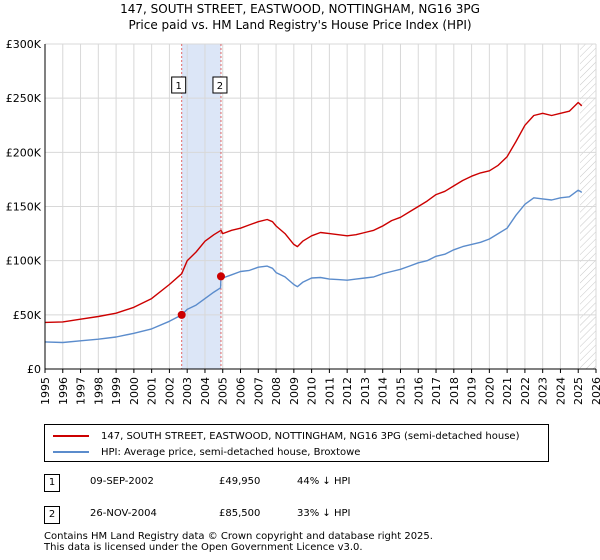  I want to click on x-tick-label: 2001, so click(152, 391).